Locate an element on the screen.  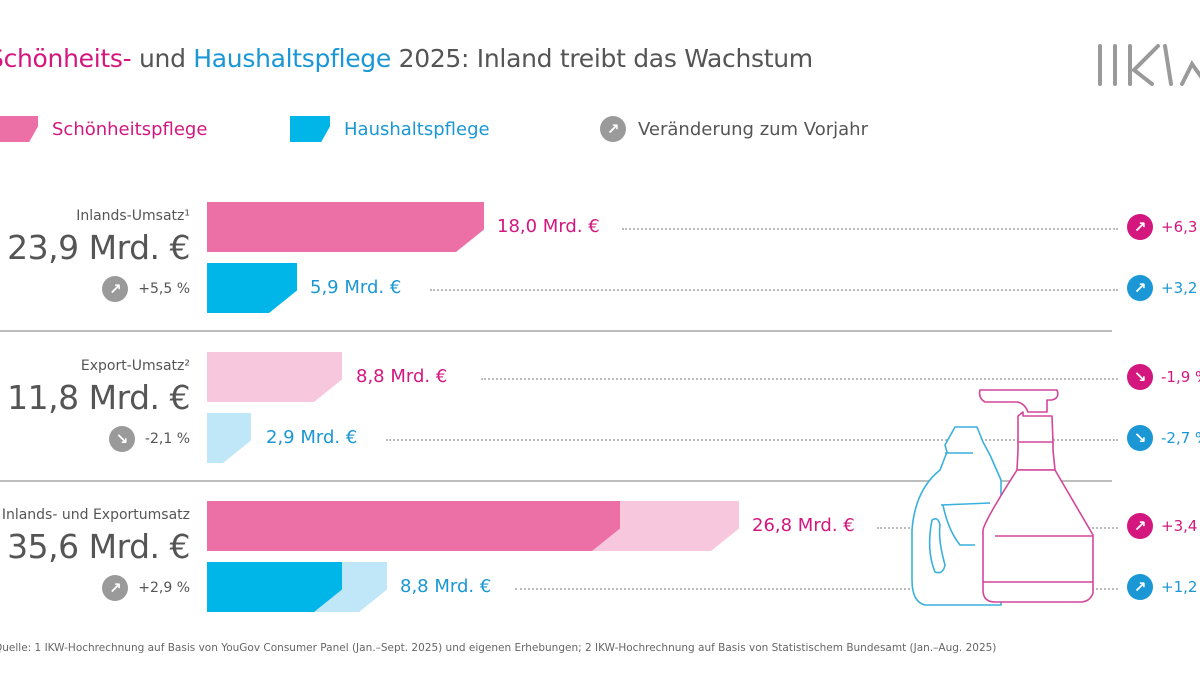
group-total: 35,6 Mrd. € is located at coordinates (98, 546).